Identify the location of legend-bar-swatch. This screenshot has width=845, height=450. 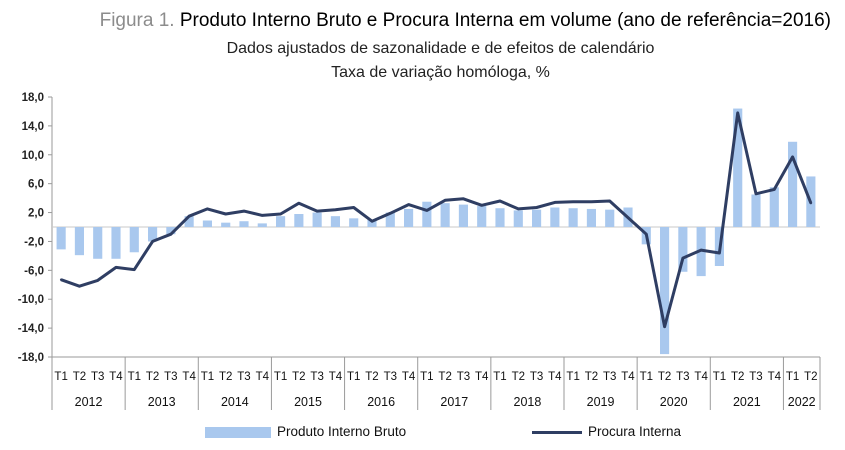
(238, 432).